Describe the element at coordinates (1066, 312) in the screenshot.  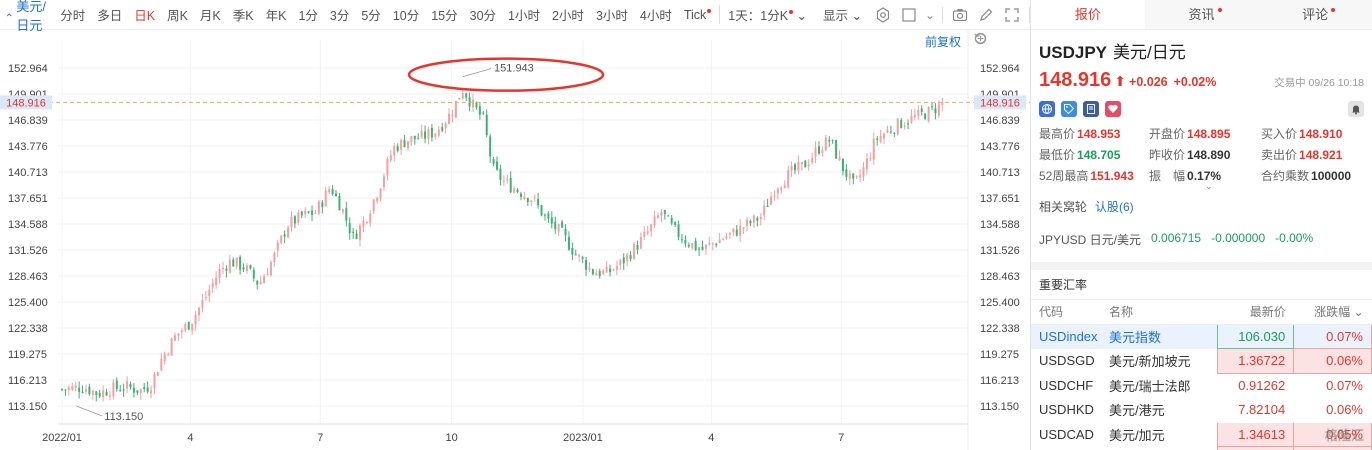
I see `col-code: 代码` at that location.